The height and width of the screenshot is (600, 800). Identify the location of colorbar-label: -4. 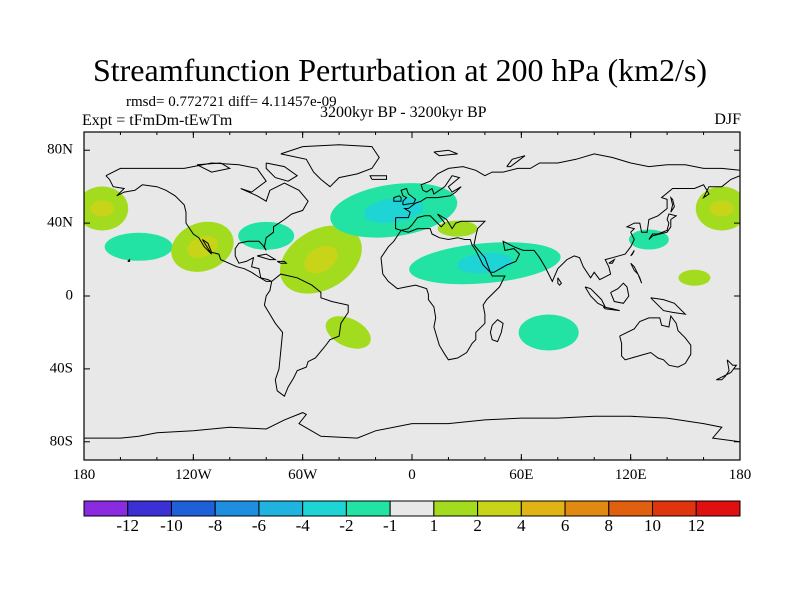
(302, 525).